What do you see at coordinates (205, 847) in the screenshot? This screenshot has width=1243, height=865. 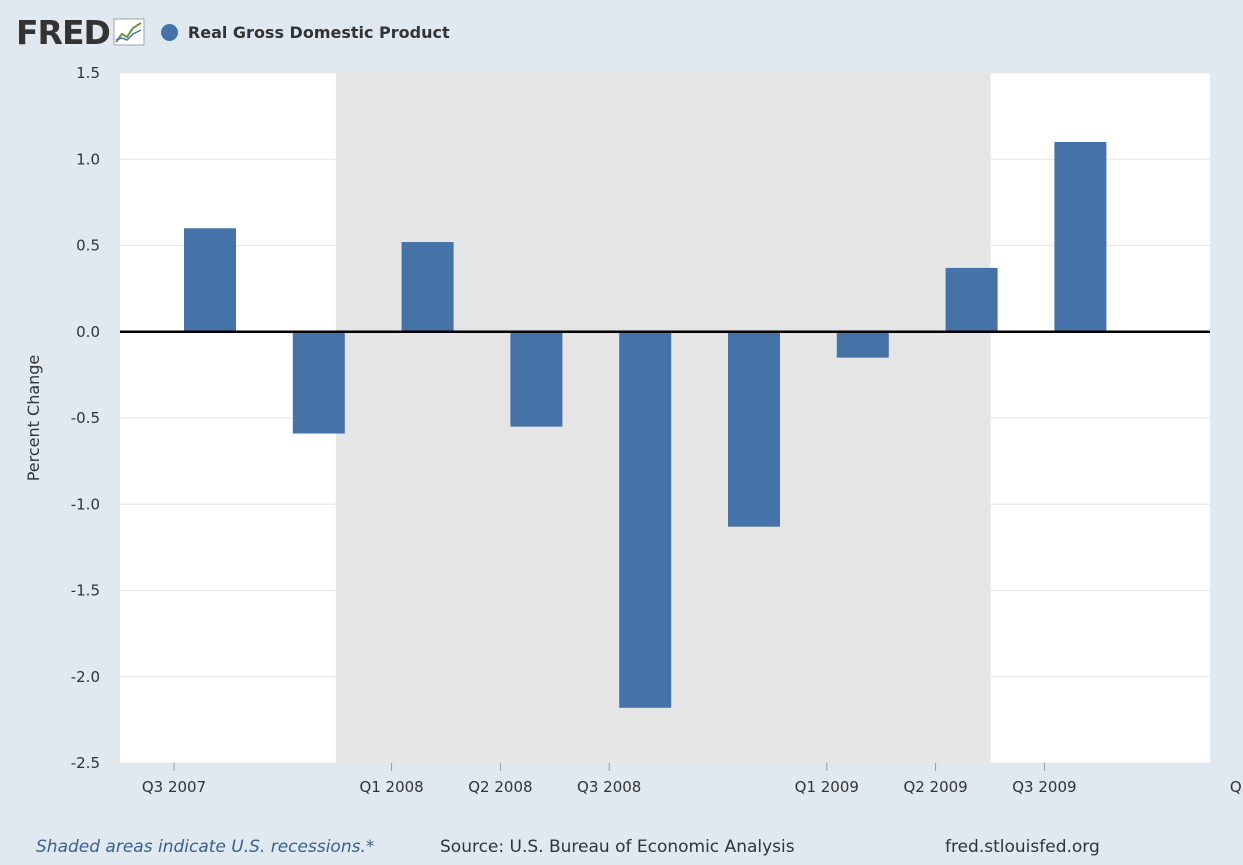 I see `recession-note-link: Shaded areas indicate U.S. recessions.*` at bounding box center [205, 847].